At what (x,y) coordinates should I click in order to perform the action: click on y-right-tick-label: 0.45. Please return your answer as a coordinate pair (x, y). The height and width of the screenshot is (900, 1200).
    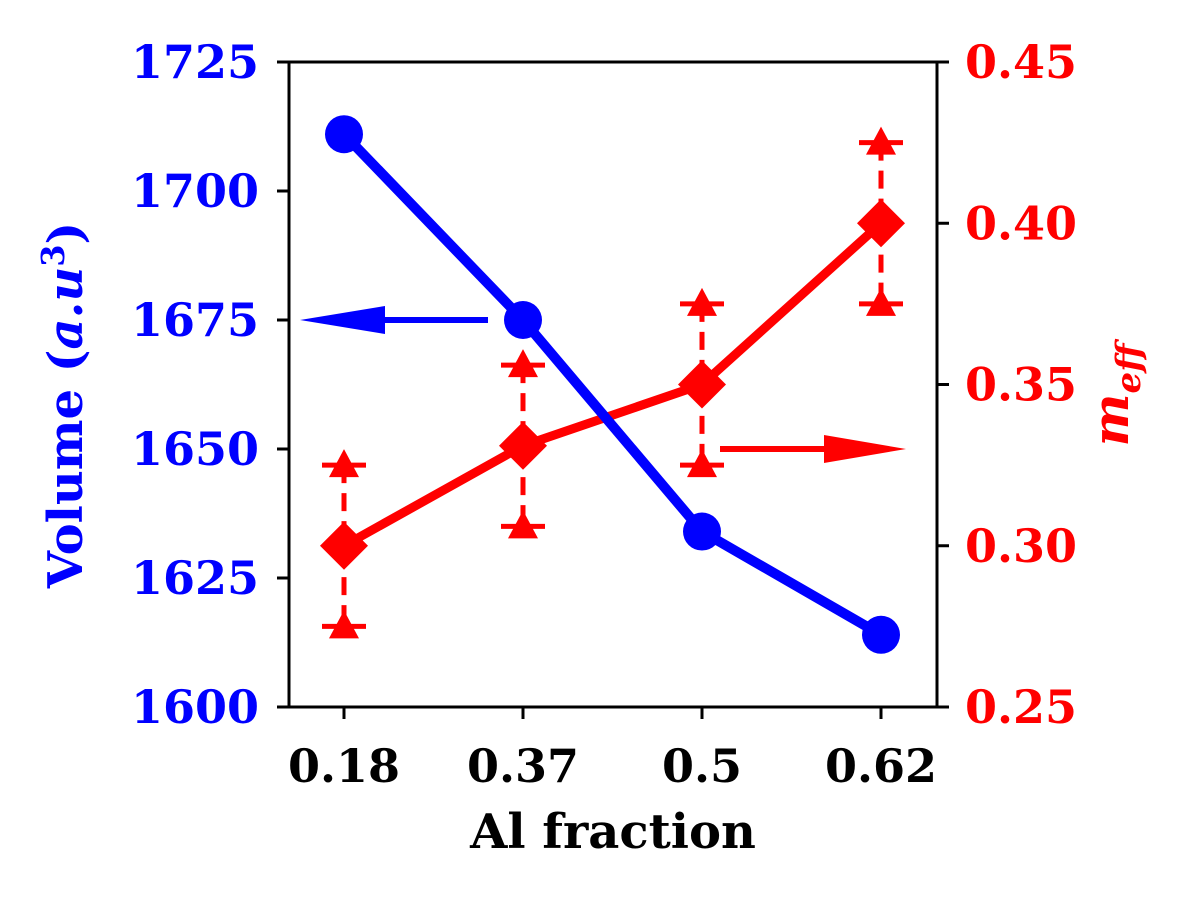
    Looking at the image, I should click on (1021, 62).